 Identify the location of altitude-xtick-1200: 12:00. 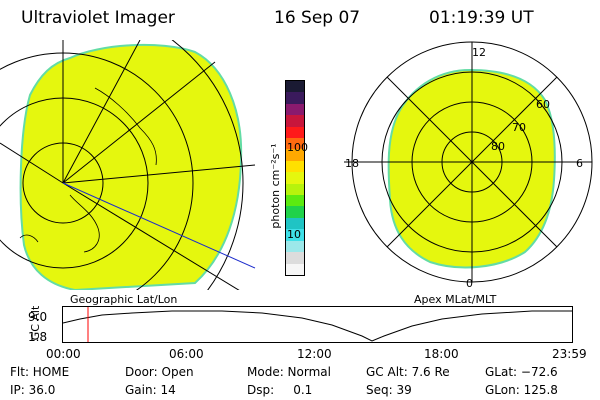
(314, 354).